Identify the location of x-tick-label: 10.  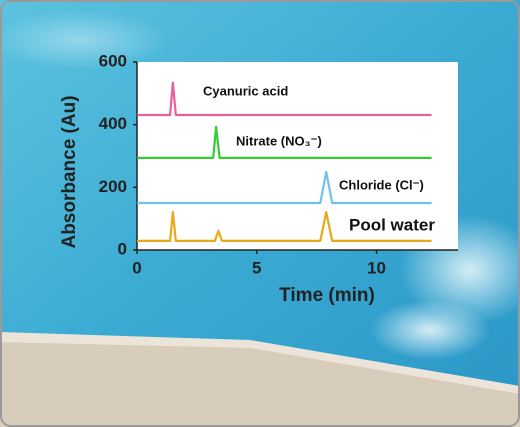
(376, 267).